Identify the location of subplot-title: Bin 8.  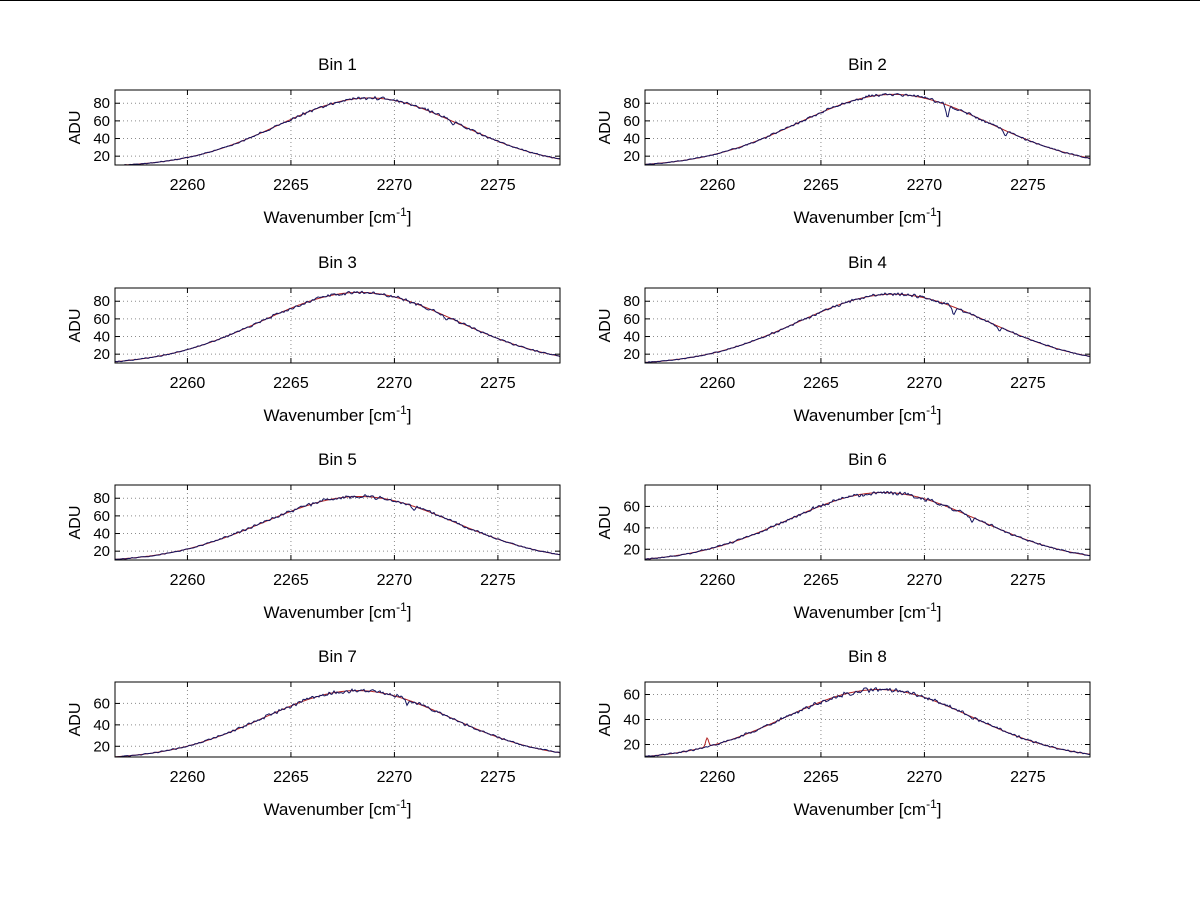
(867, 656).